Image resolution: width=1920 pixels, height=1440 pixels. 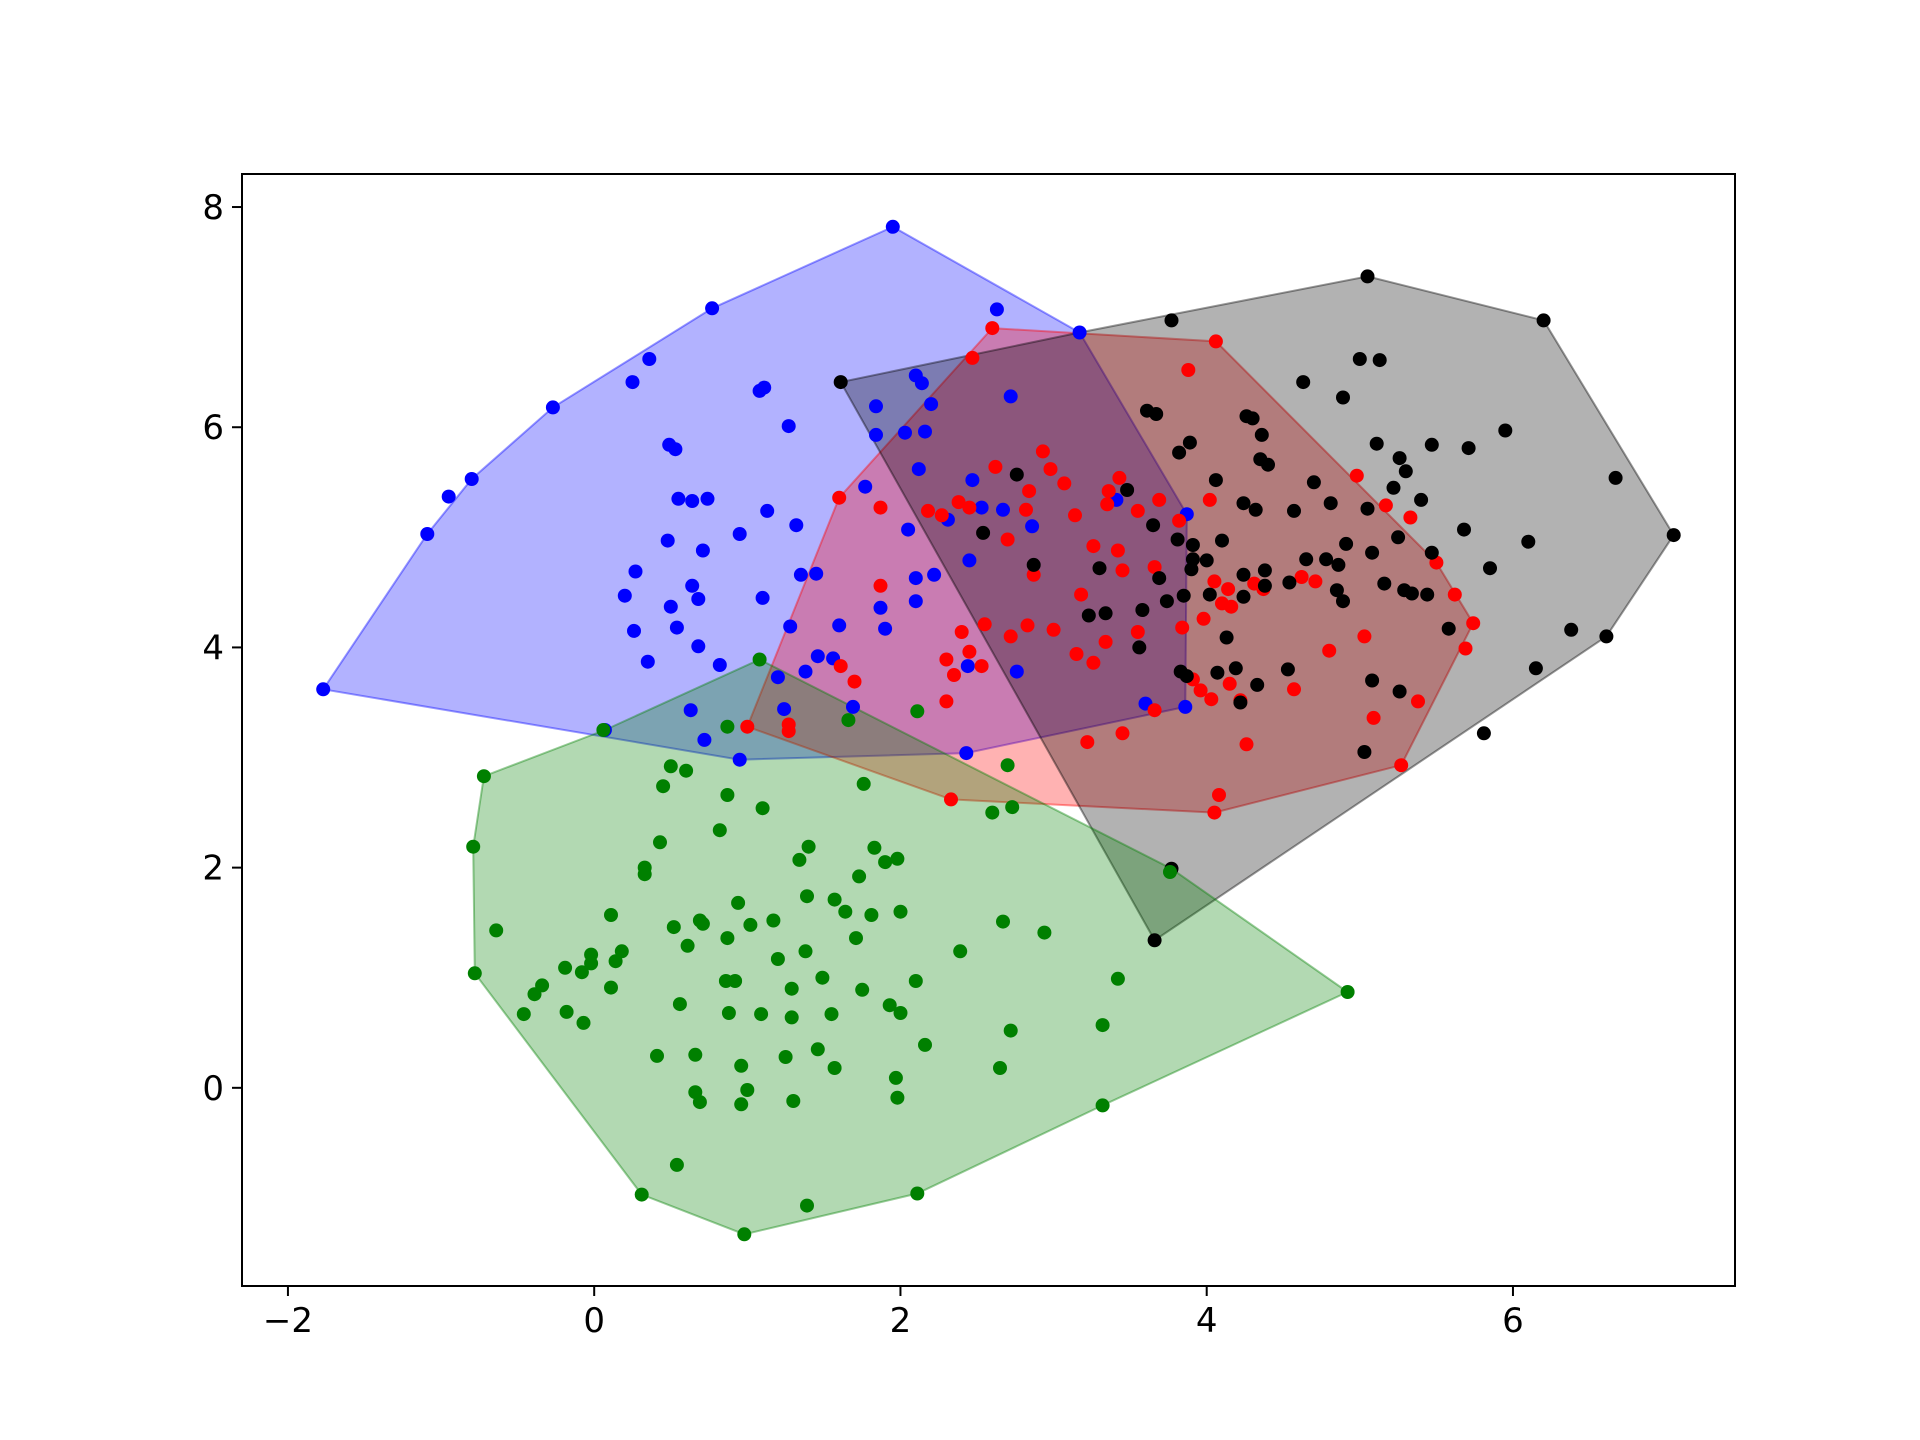 What do you see at coordinates (213, 1089) in the screenshot?
I see `y-tick-label: 0` at bounding box center [213, 1089].